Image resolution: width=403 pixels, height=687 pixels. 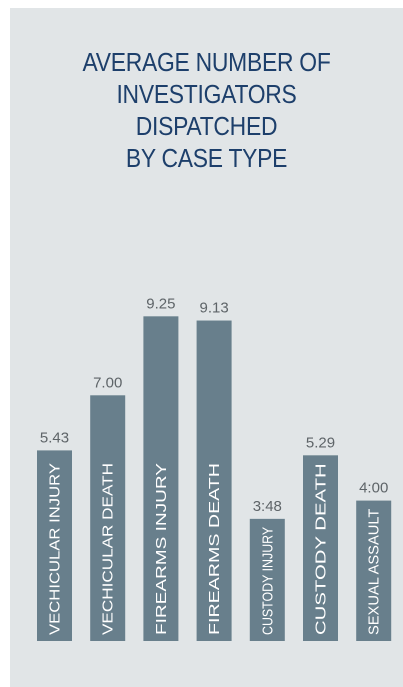 I want to click on category-label-7: SEXUAL ASSAULT, so click(x=374, y=572).